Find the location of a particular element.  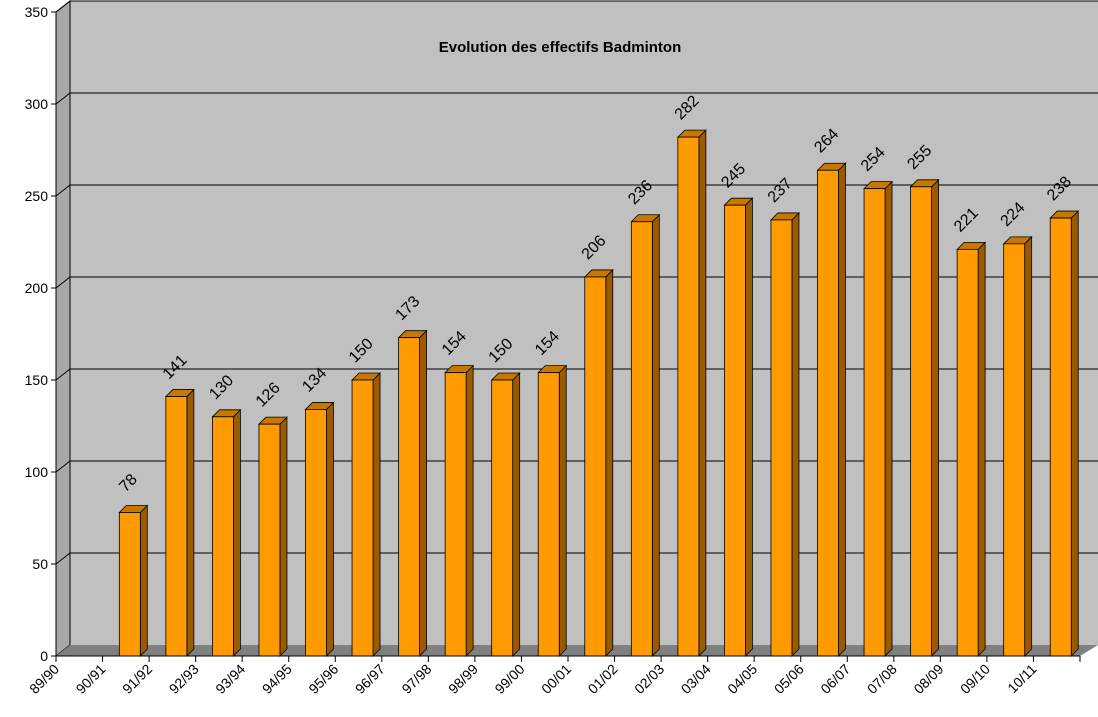

x-tick-label: 91/92 is located at coordinates (137, 679).